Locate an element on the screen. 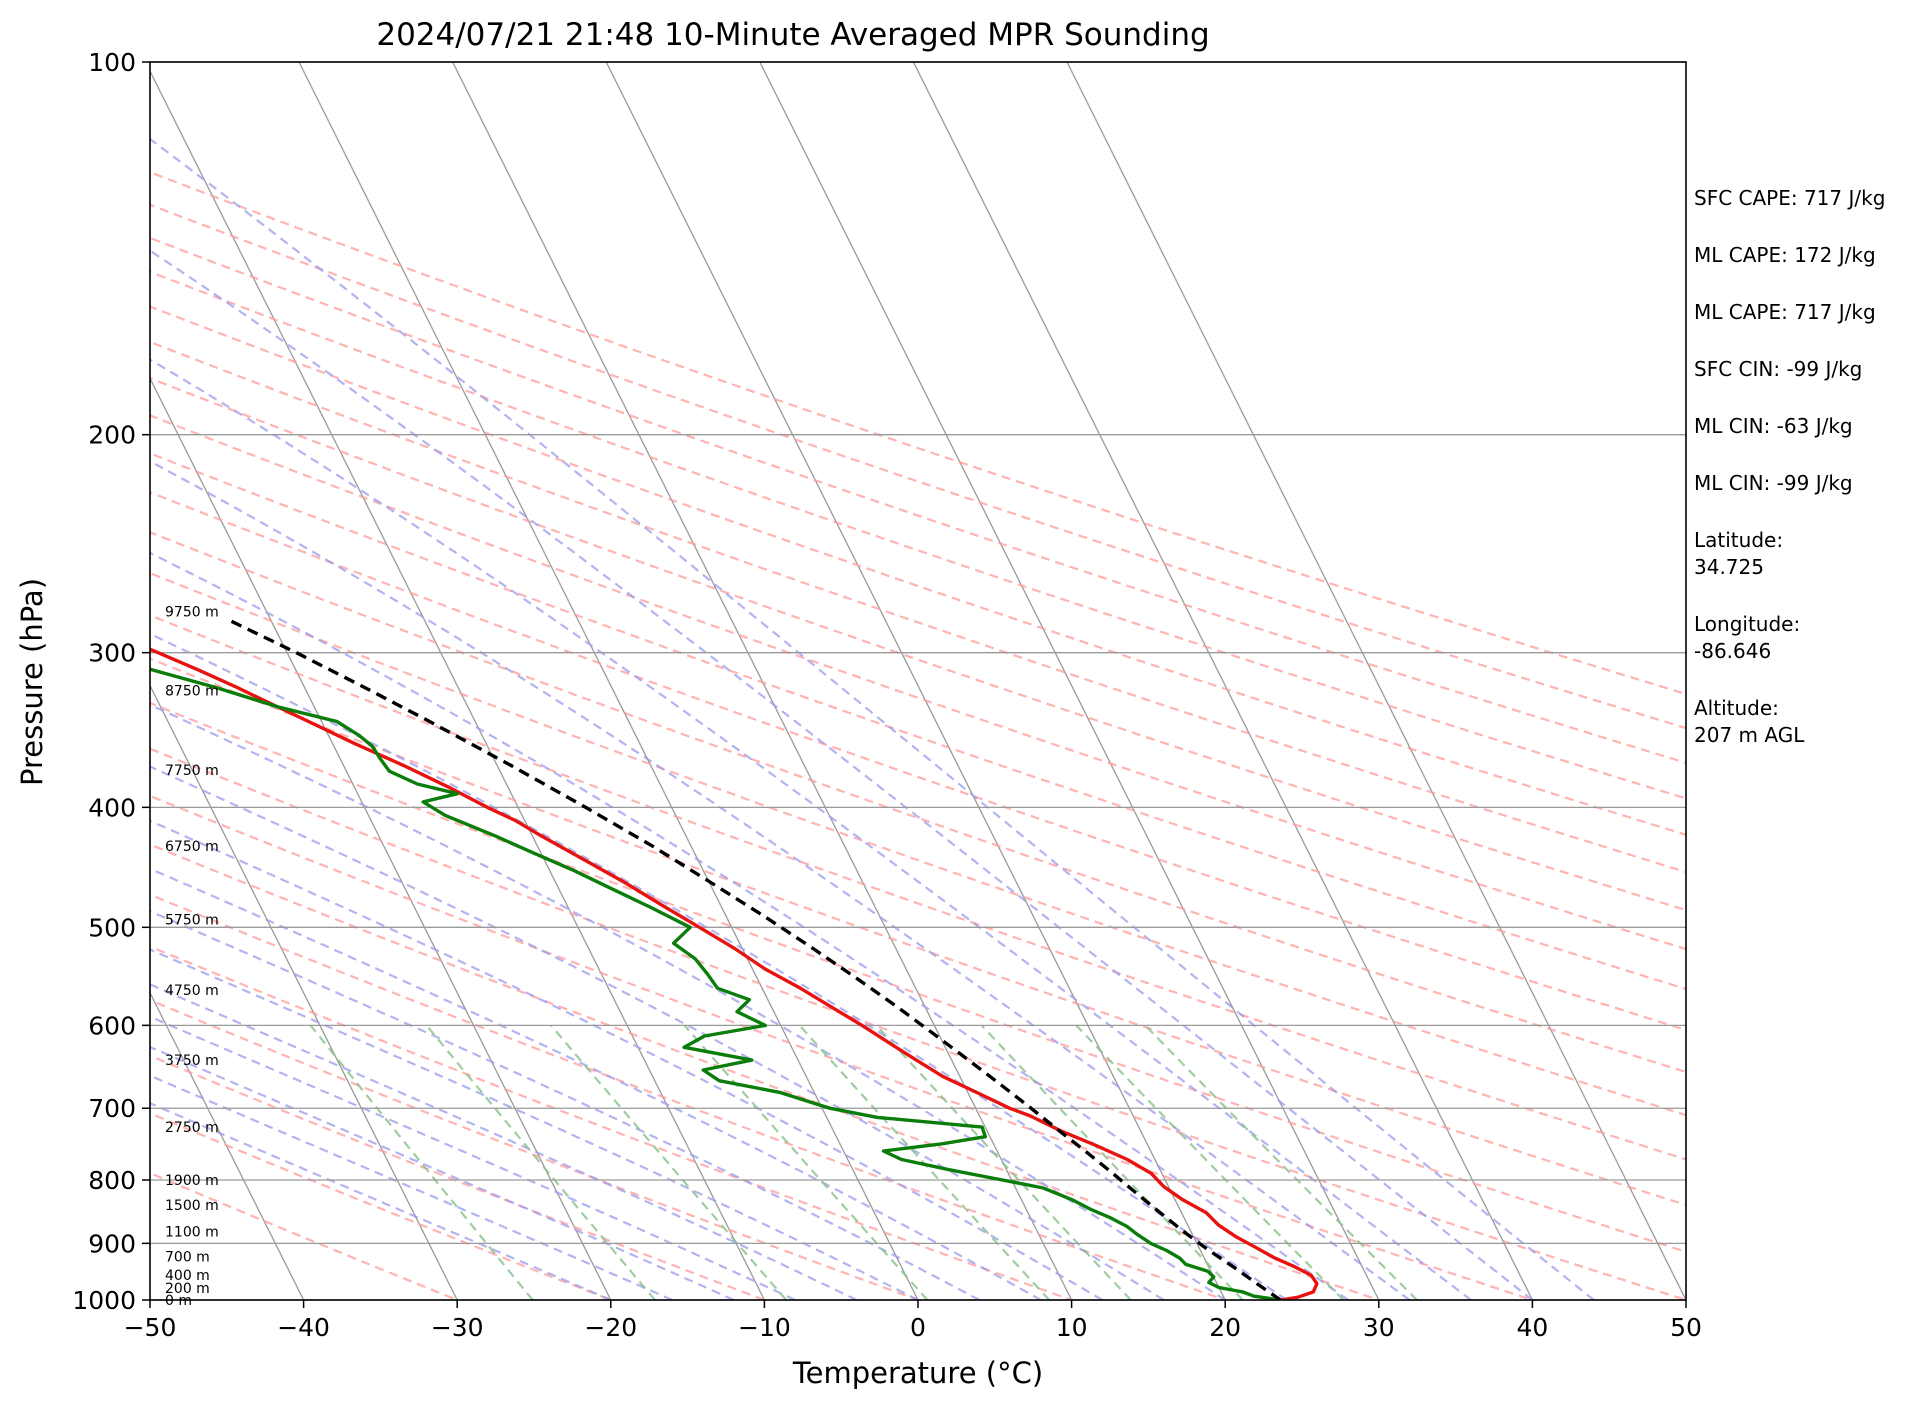  y-tick-label: 500 is located at coordinates (112, 927).